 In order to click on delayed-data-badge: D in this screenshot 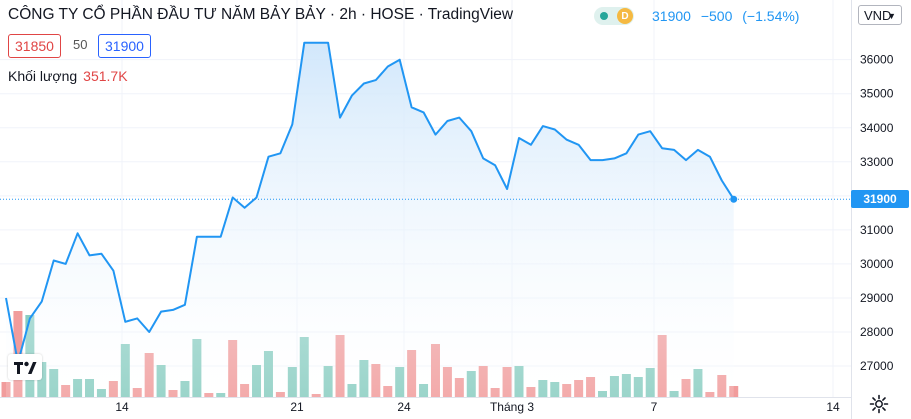, I will do `click(625, 16)`.